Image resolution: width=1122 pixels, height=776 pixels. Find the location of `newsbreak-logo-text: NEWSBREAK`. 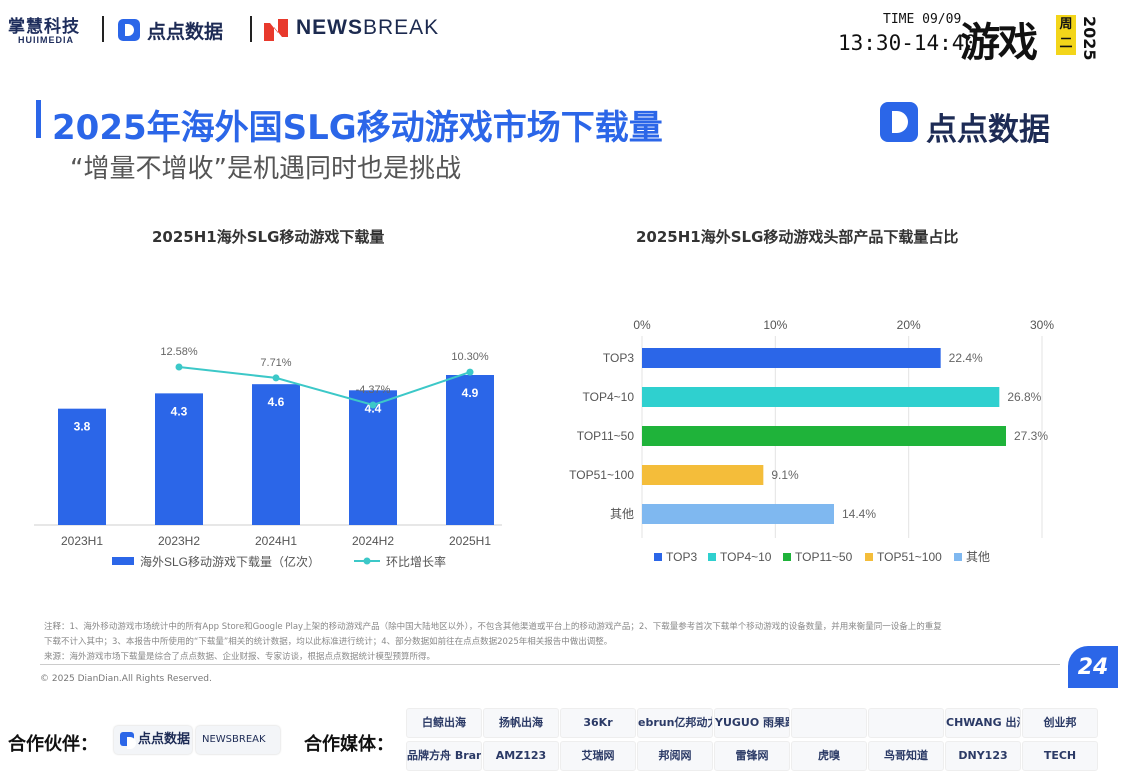

newsbreak-logo-text: NEWSBREAK is located at coordinates (367, 28).